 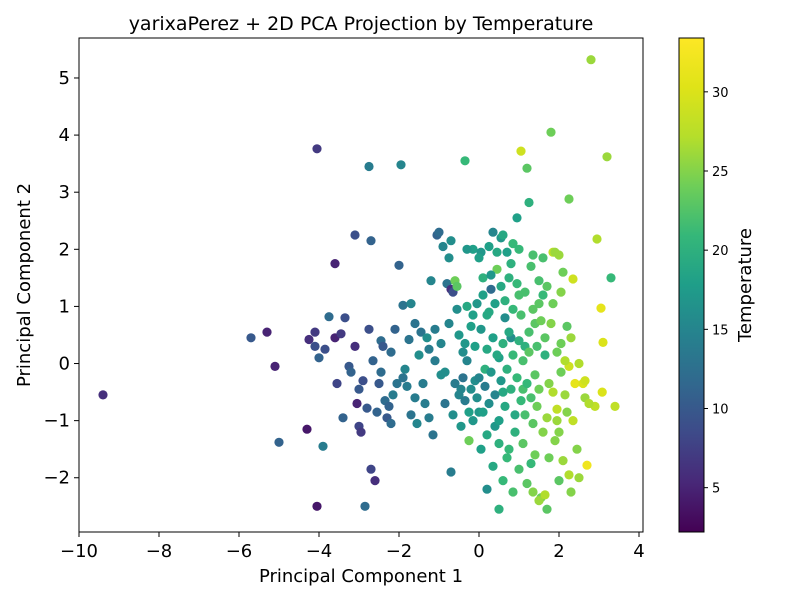 What do you see at coordinates (64, 306) in the screenshot?
I see `y-tick-label: 1` at bounding box center [64, 306].